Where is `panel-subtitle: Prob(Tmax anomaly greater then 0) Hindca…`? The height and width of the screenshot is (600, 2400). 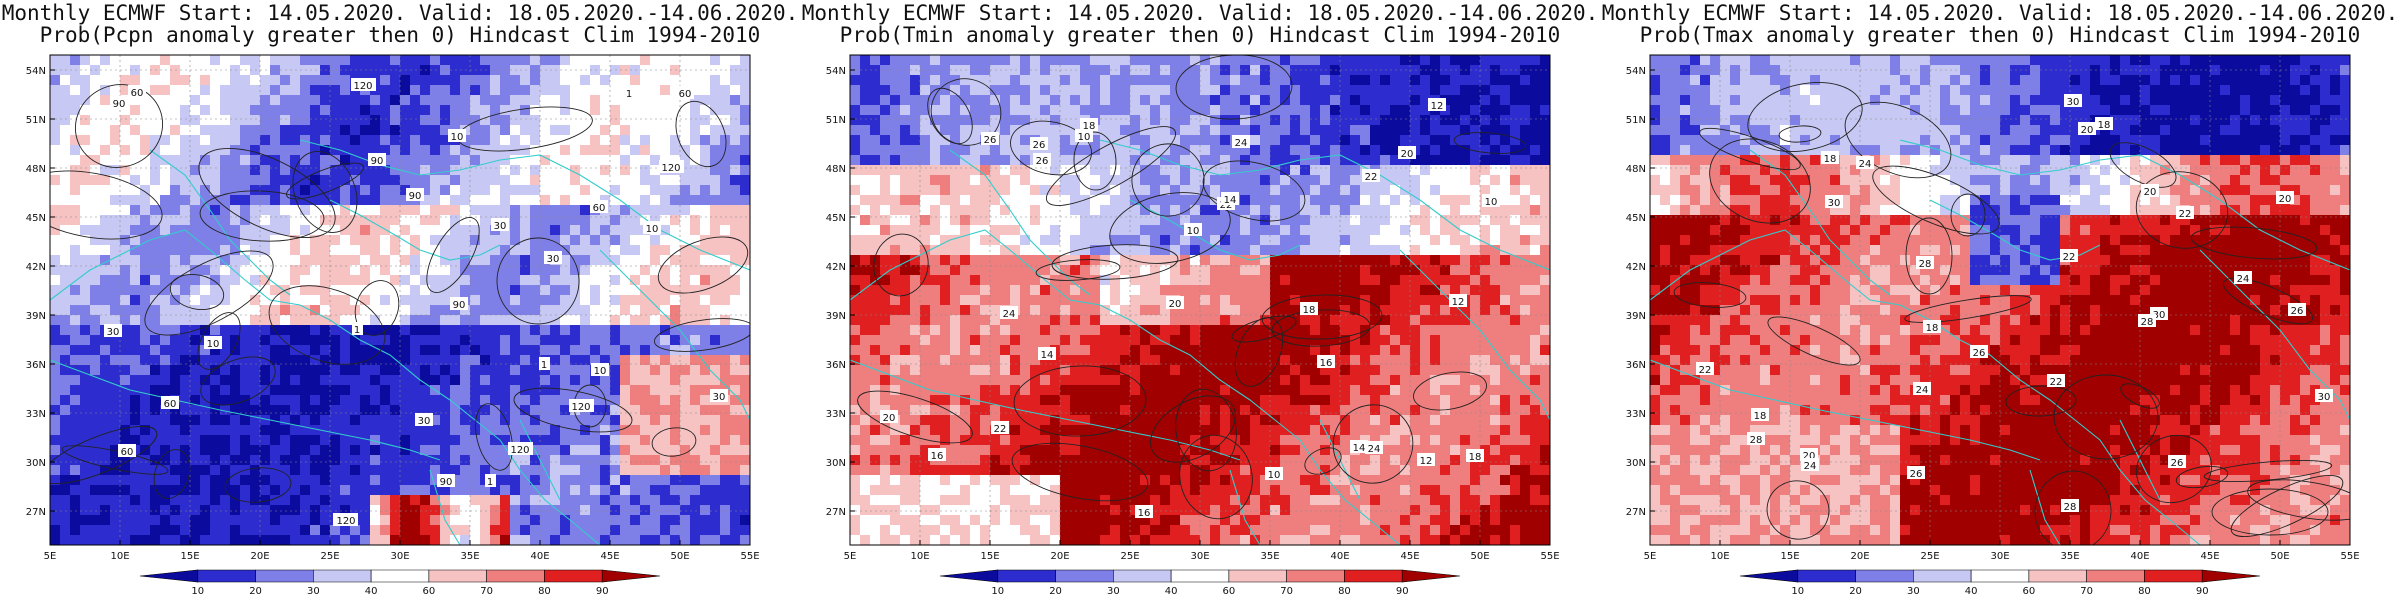
panel-subtitle: Prob(Tmax anomaly greater then 0) Hindca… is located at coordinates (2000, 35).